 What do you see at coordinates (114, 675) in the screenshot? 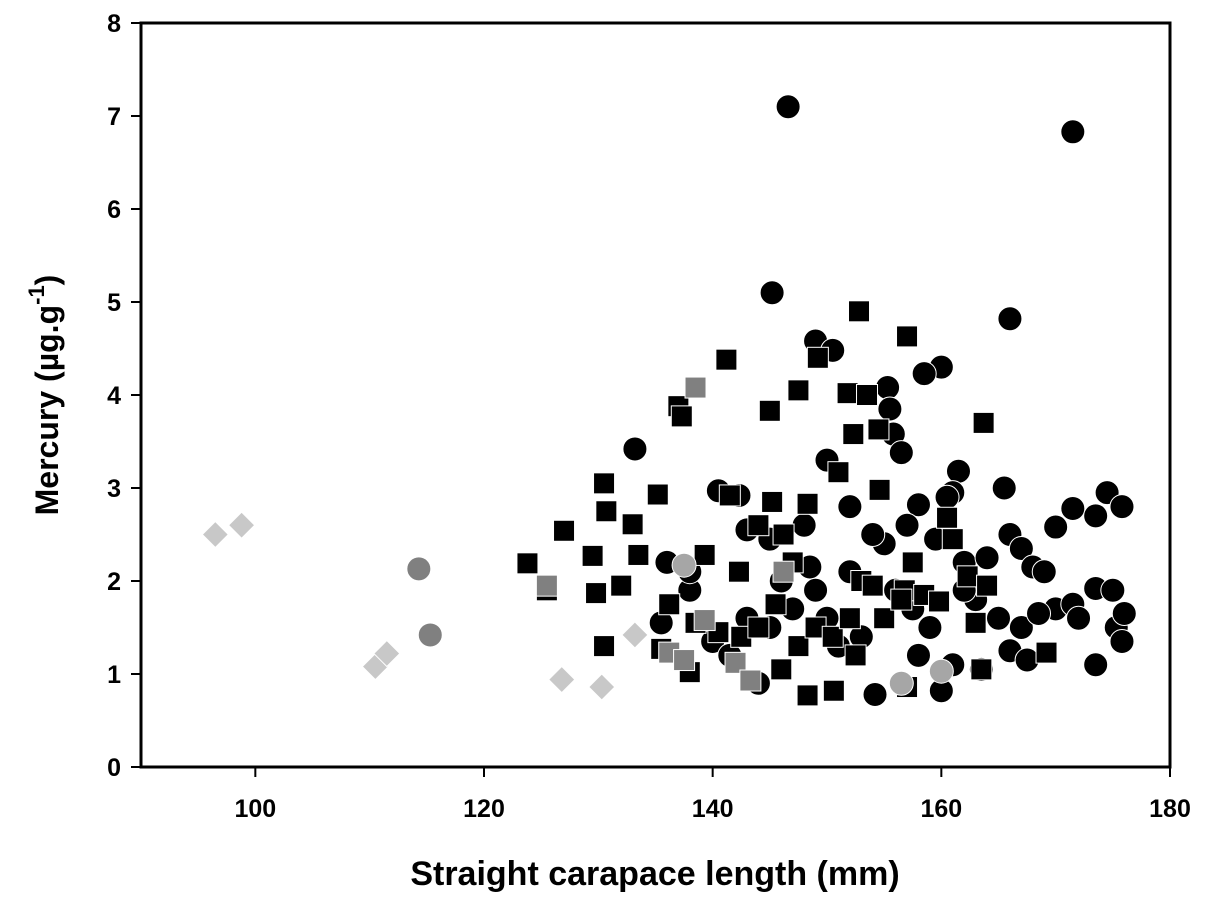
I see `y-tick-label: 1` at bounding box center [114, 675].